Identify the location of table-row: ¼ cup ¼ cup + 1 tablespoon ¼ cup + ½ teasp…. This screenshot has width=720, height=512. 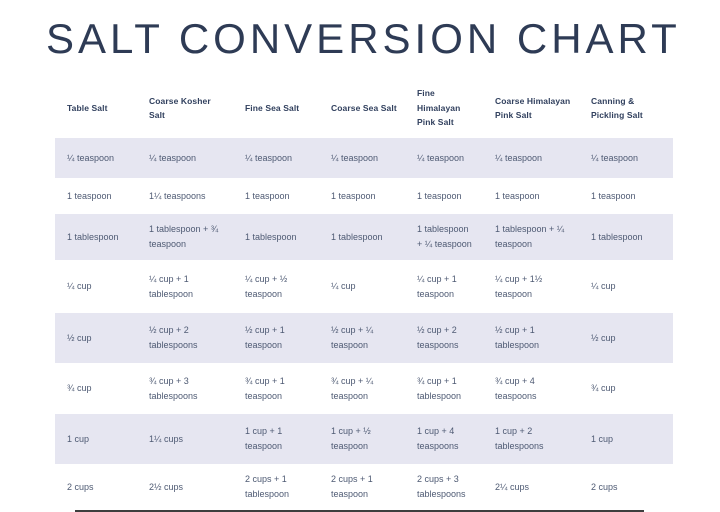
(364, 286).